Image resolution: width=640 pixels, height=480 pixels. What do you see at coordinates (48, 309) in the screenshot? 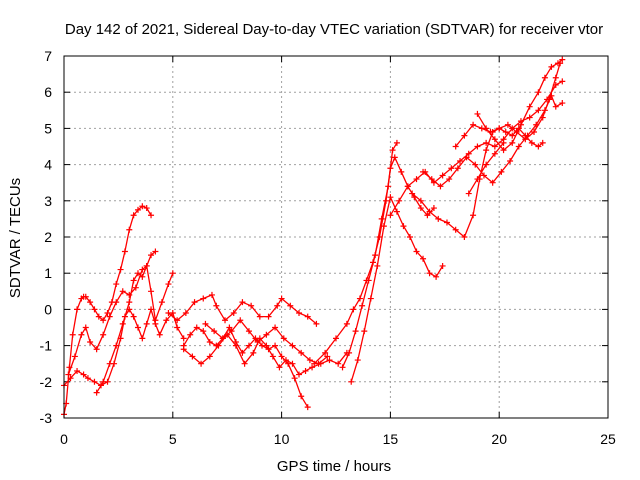
I see `y-tick-label: 0` at bounding box center [48, 309].